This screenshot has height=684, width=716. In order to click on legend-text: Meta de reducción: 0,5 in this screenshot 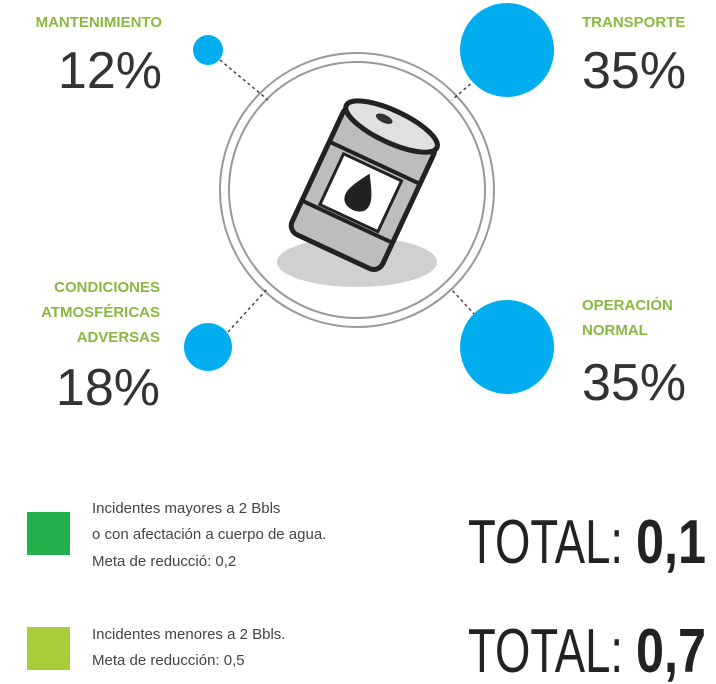, I will do `click(168, 660)`.